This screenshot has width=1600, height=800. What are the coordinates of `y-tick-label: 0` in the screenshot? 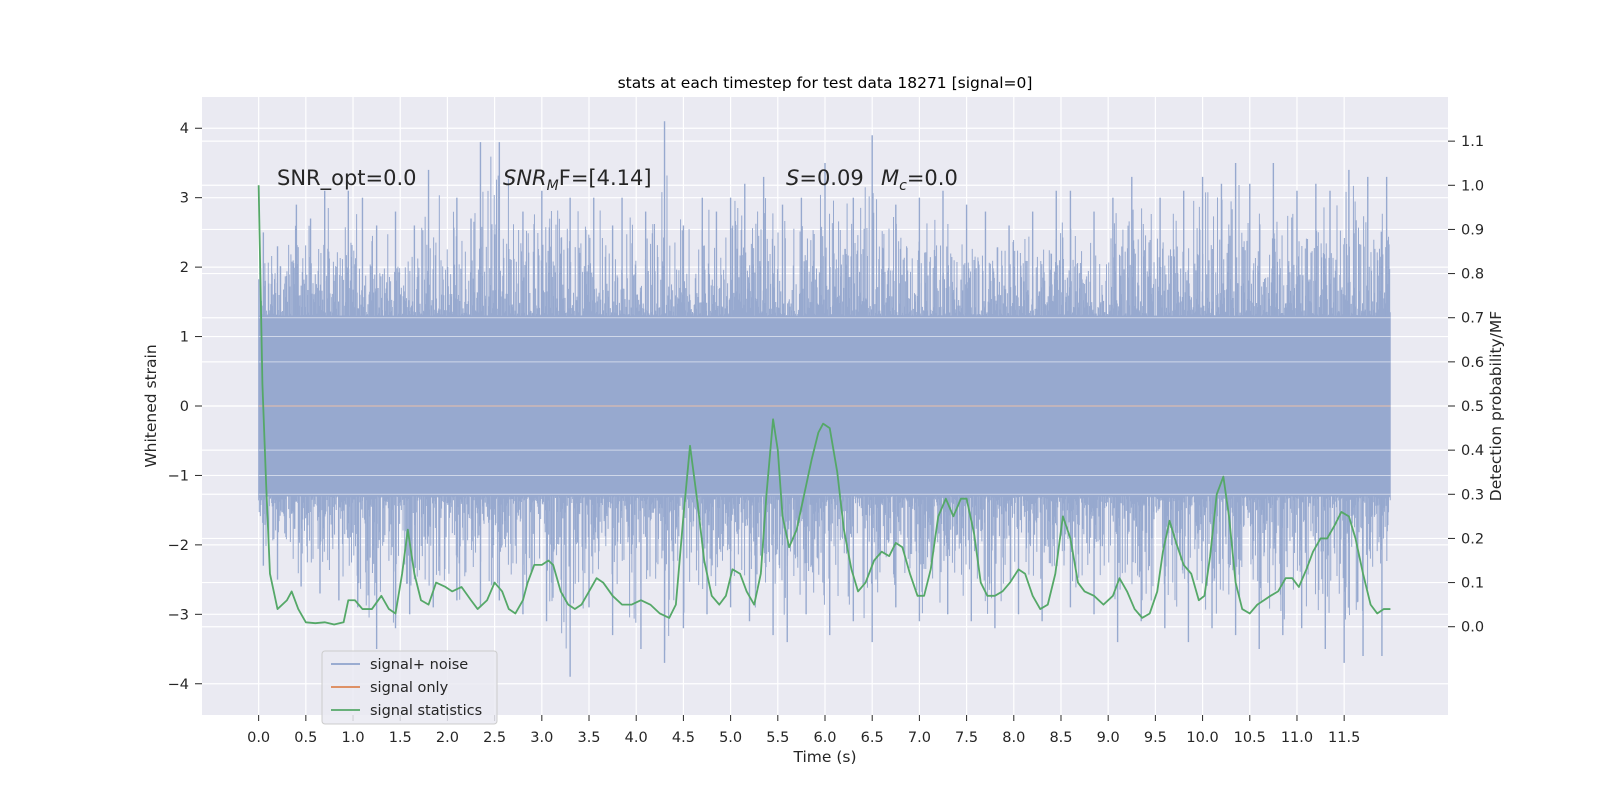 It's located at (184, 407).